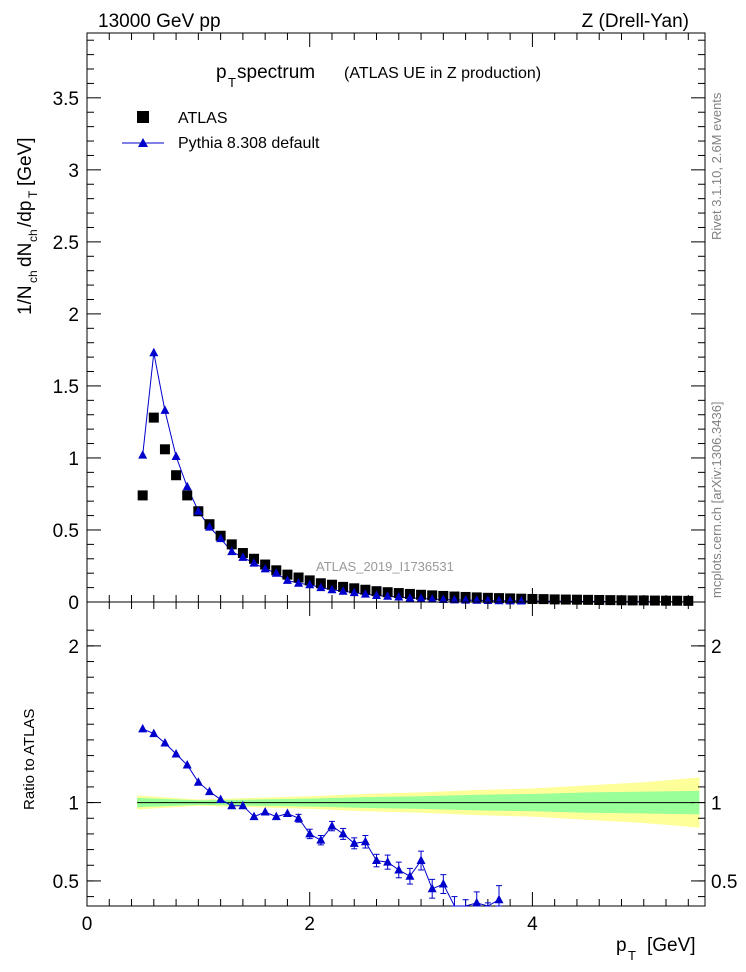  I want to click on ylabel-sub3: T, so click(33, 194).